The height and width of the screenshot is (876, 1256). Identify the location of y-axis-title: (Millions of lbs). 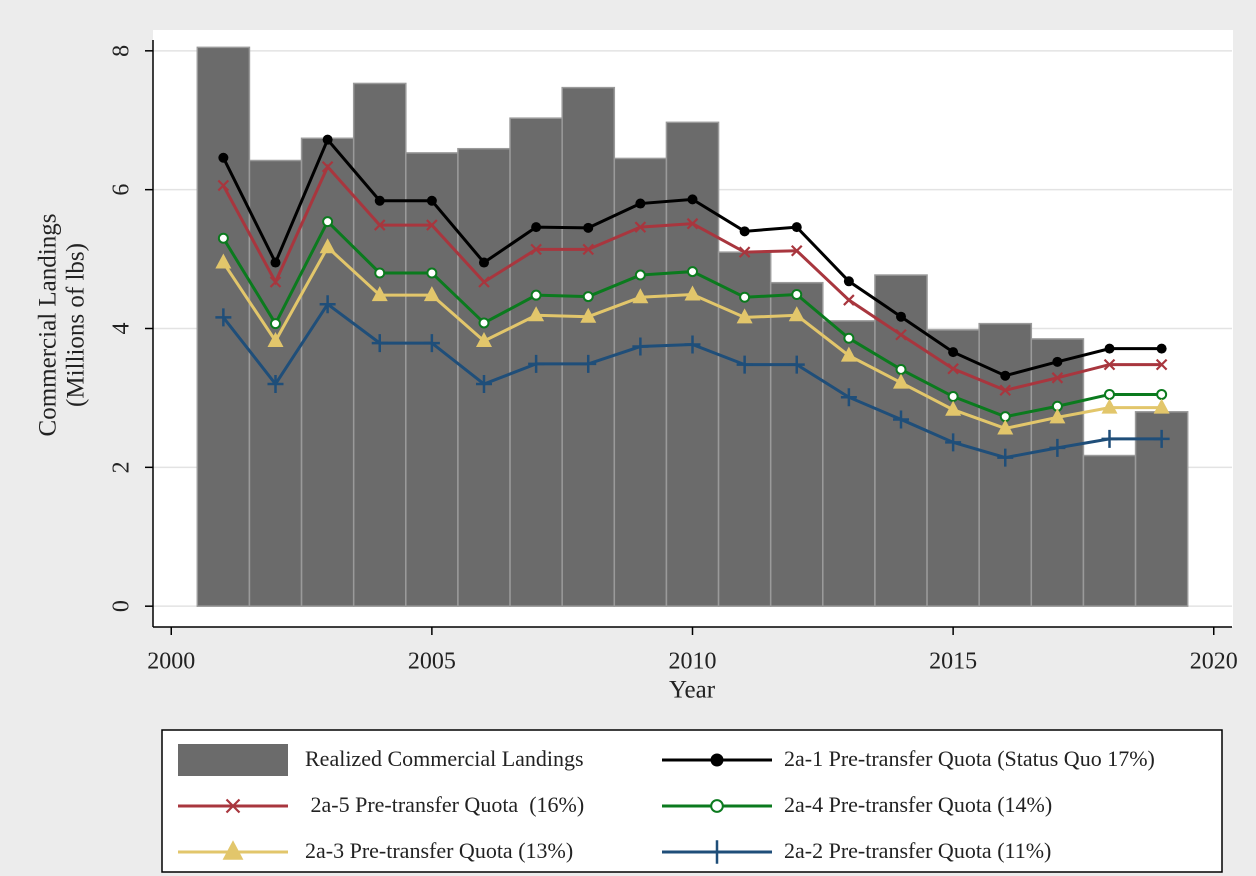
(76, 325).